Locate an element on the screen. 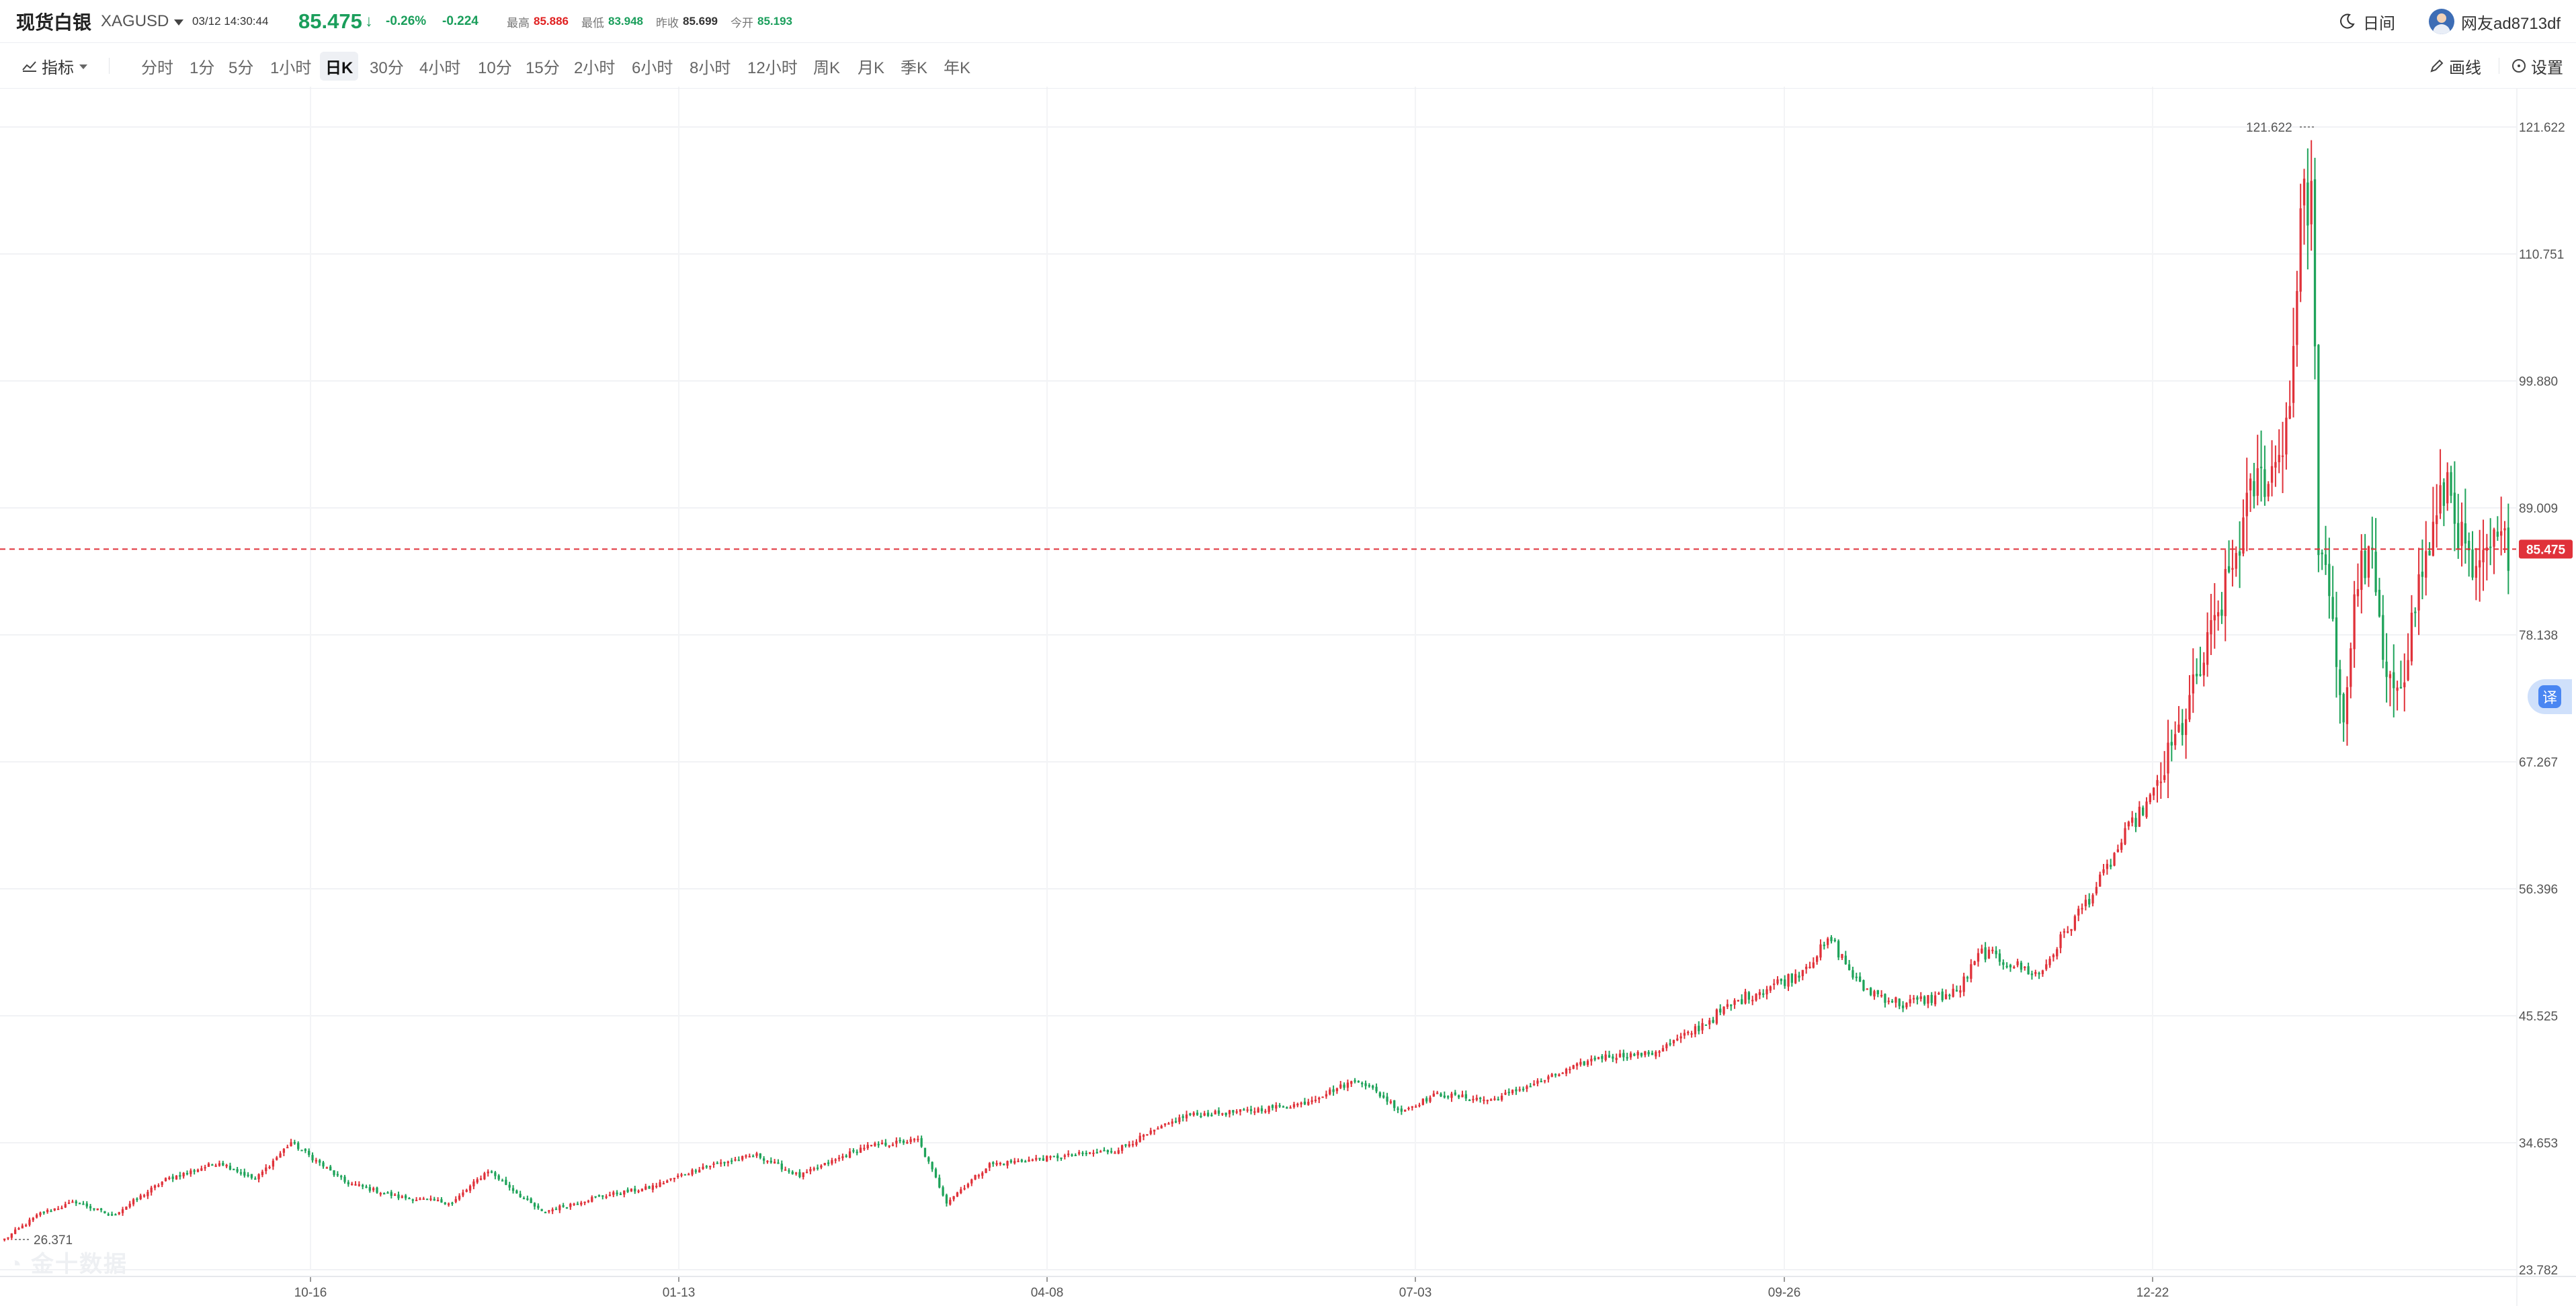 The image size is (2576, 1306). indicator-button: 指标 is located at coordinates (54, 66).